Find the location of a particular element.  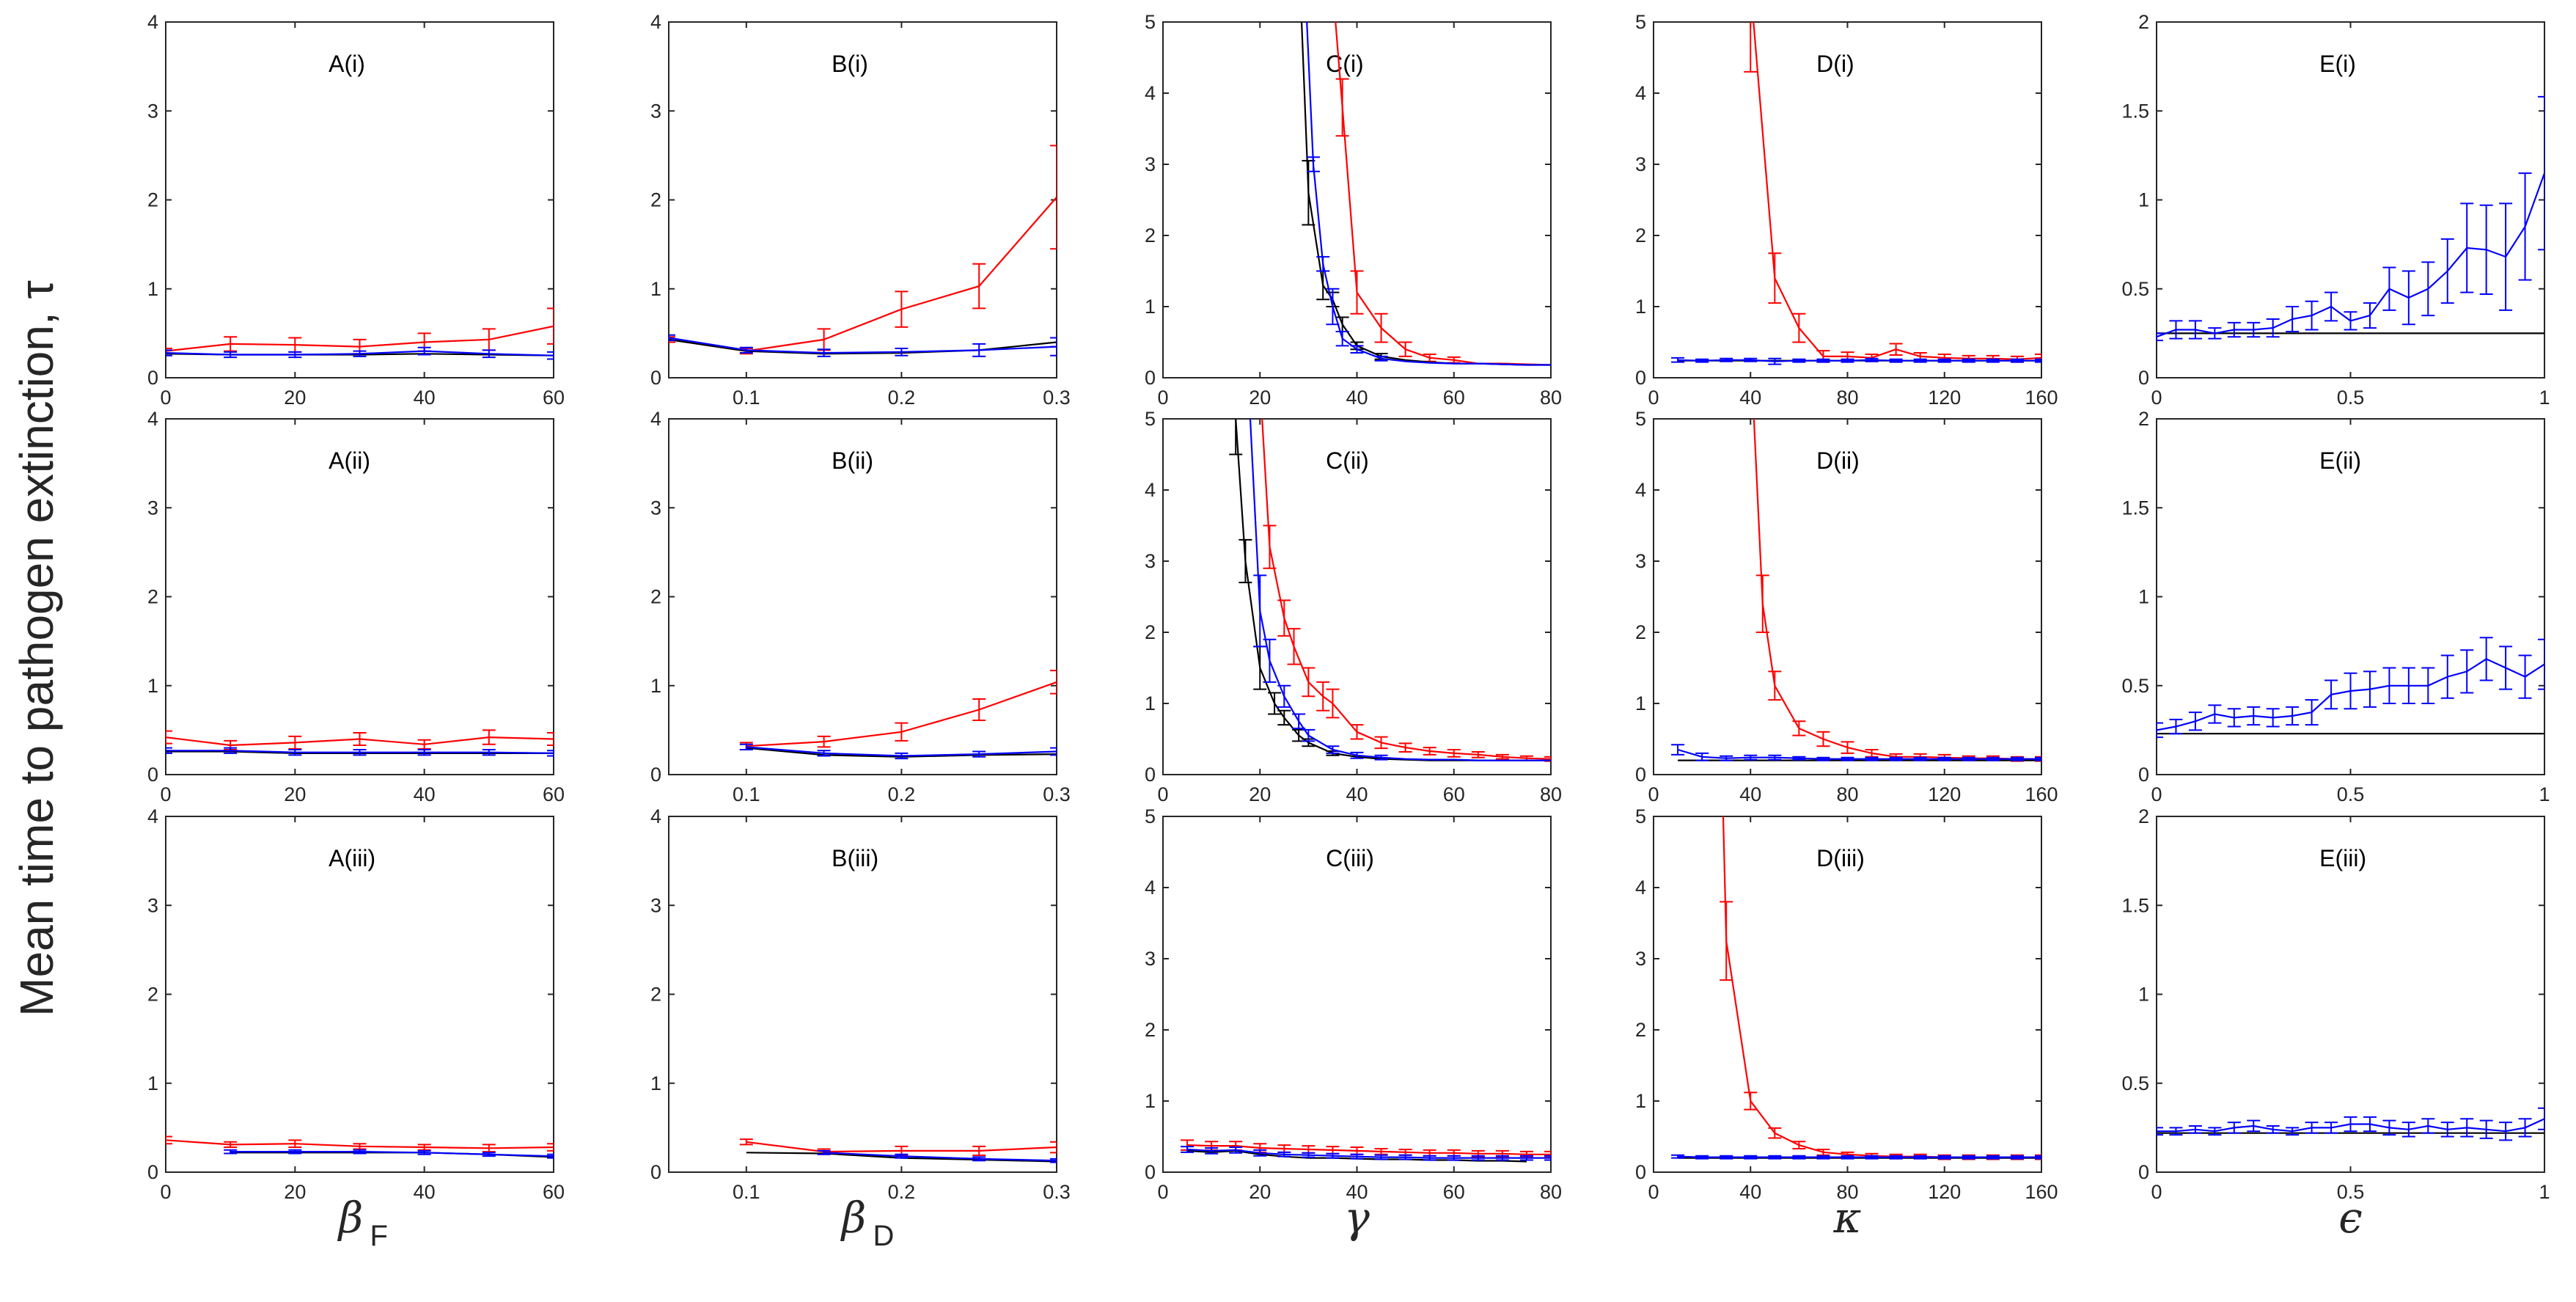

x-tick-label: 160 is located at coordinates (2042, 794).